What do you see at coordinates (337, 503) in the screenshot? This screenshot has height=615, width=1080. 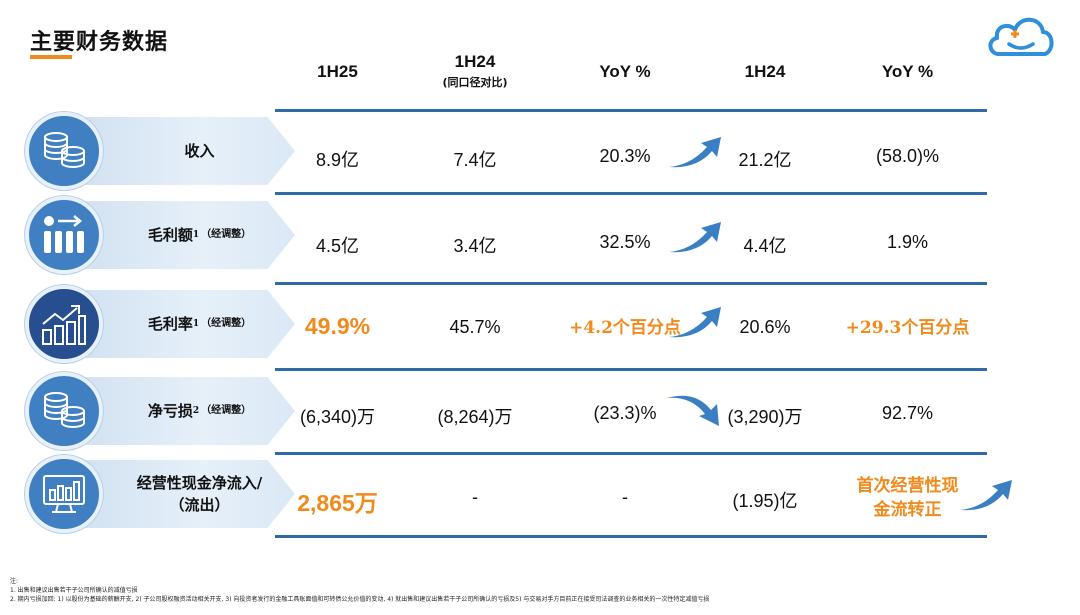 I see `cell-1h25-highlight: 2,865万` at bounding box center [337, 503].